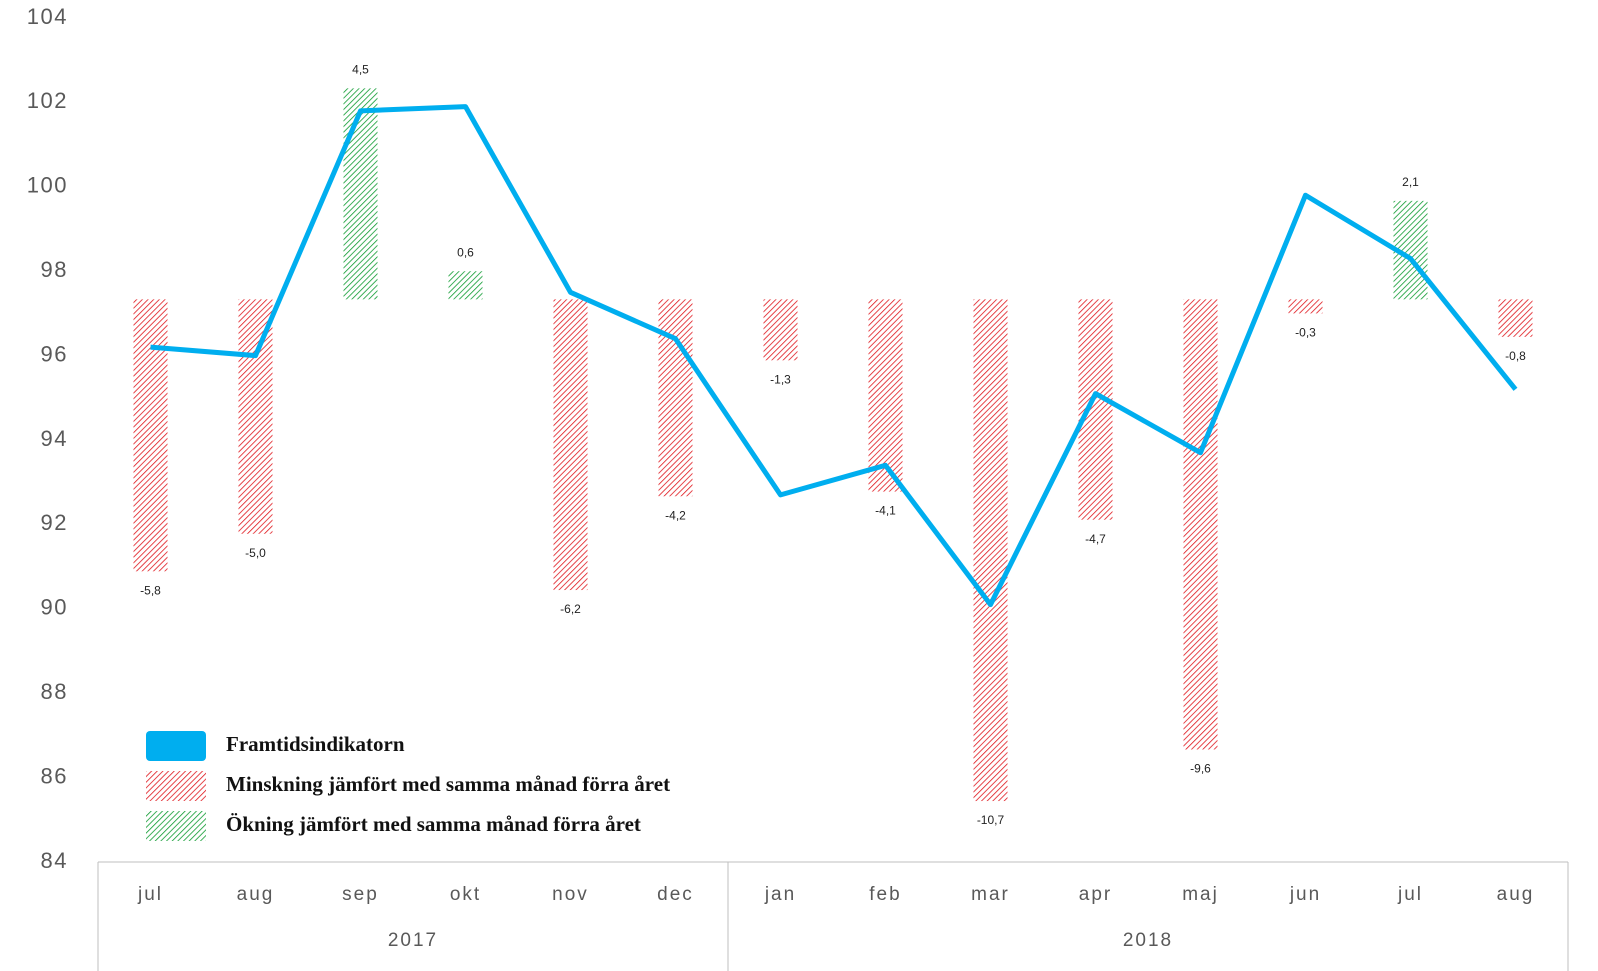 The height and width of the screenshot is (971, 1598). Describe the element at coordinates (150, 590) in the screenshot. I see `value-label: -5,8` at that location.